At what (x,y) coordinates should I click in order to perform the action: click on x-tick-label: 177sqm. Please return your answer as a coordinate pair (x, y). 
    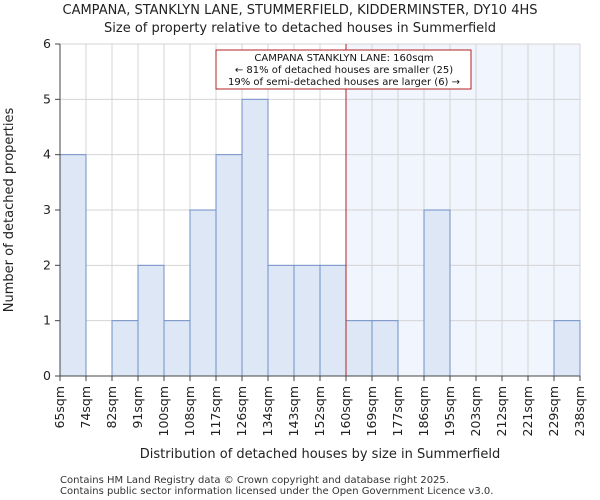
    Looking at the image, I should click on (397, 411).